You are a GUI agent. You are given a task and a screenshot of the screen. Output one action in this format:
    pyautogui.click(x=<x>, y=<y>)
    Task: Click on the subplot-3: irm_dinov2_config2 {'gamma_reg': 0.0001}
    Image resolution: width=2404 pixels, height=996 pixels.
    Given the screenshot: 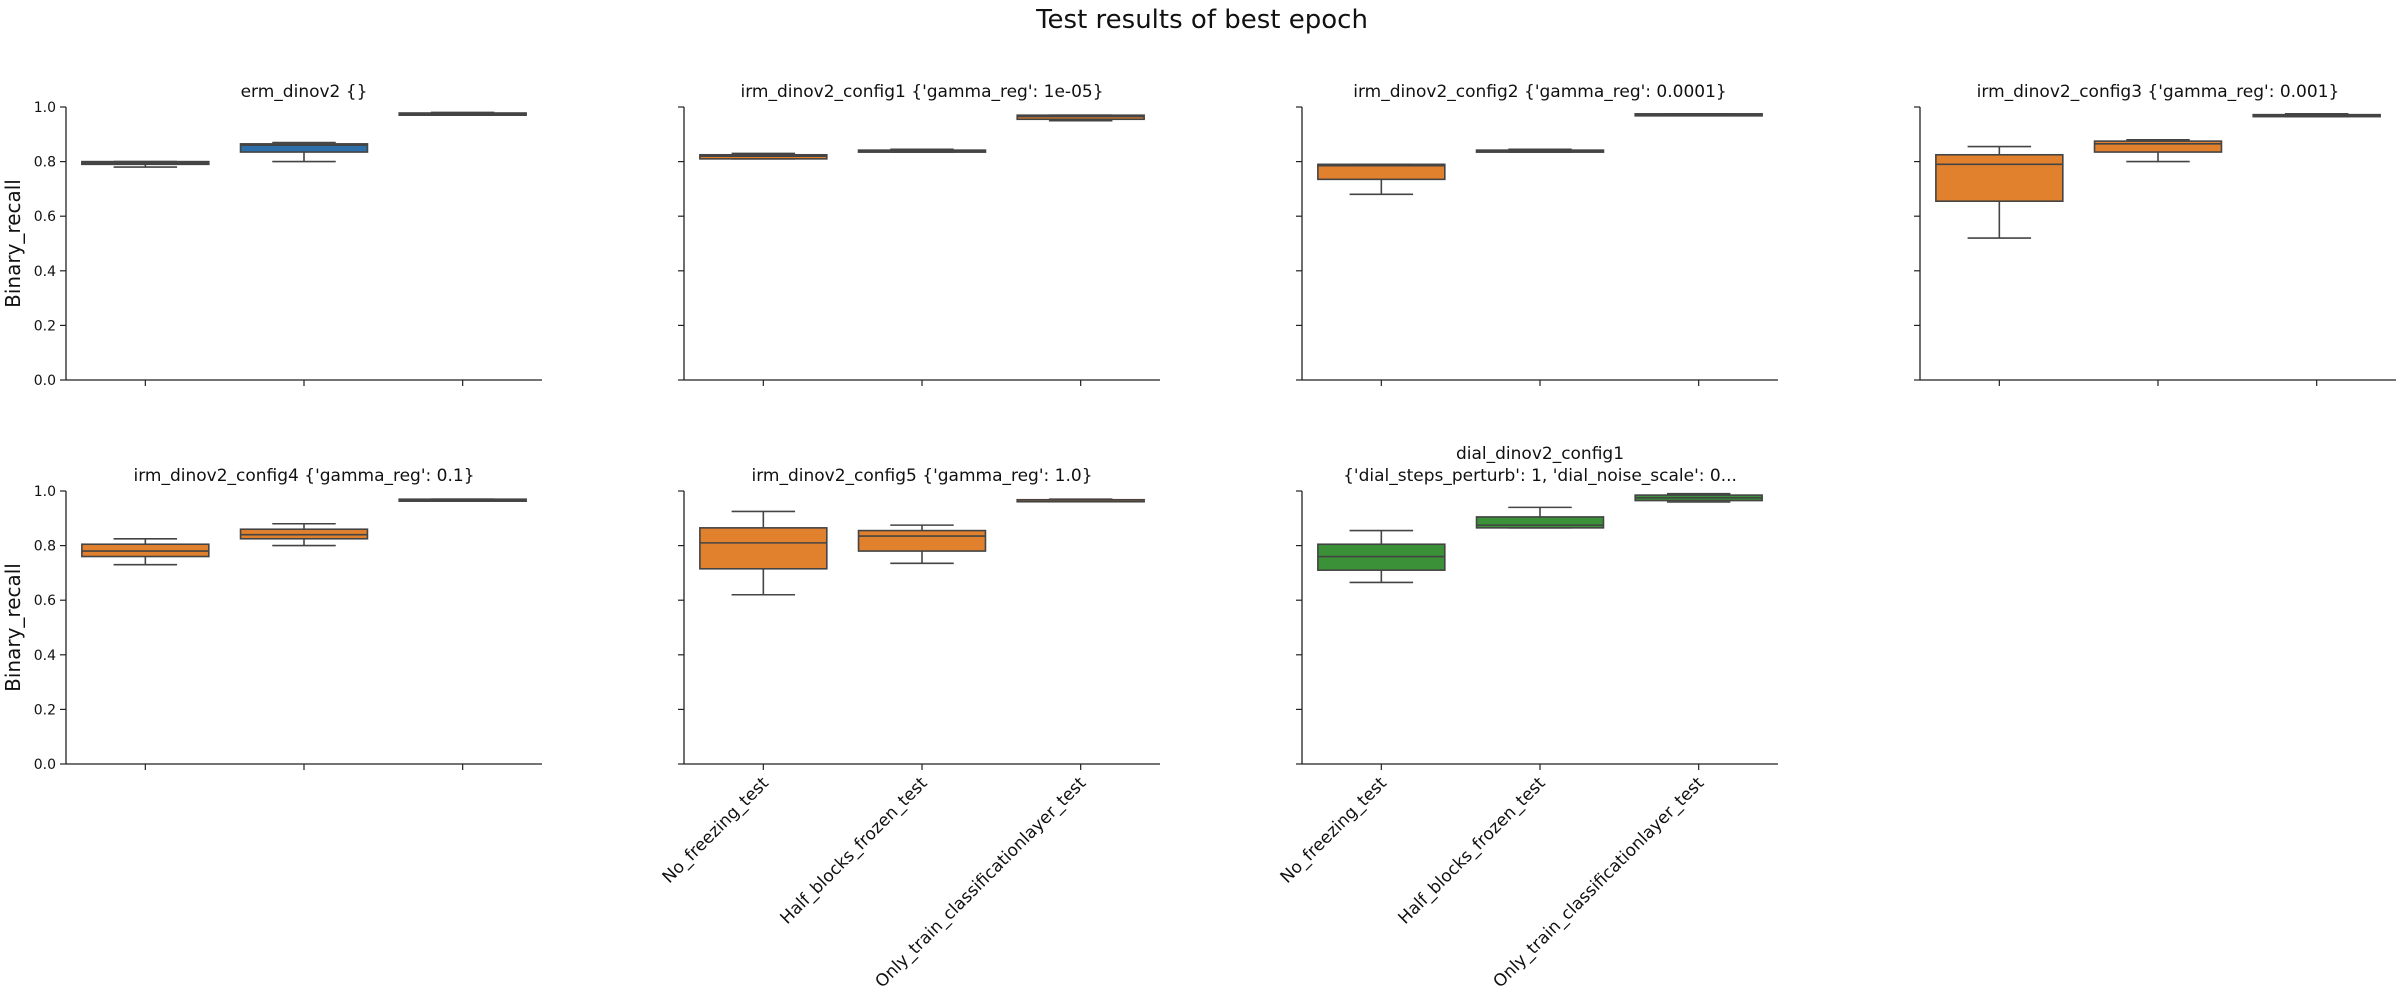 What is the action you would take?
    pyautogui.click(x=1537, y=234)
    